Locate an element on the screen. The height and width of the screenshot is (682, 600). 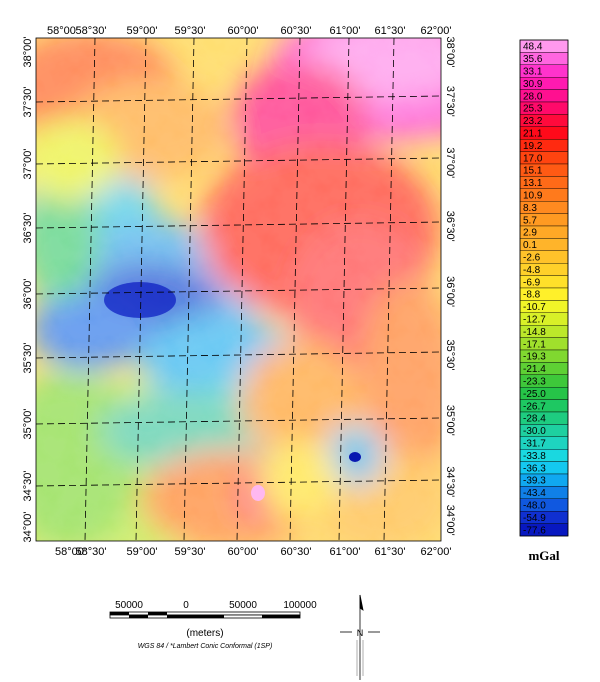
left-lat-label: 36°00' is located at coordinates (28, 294).